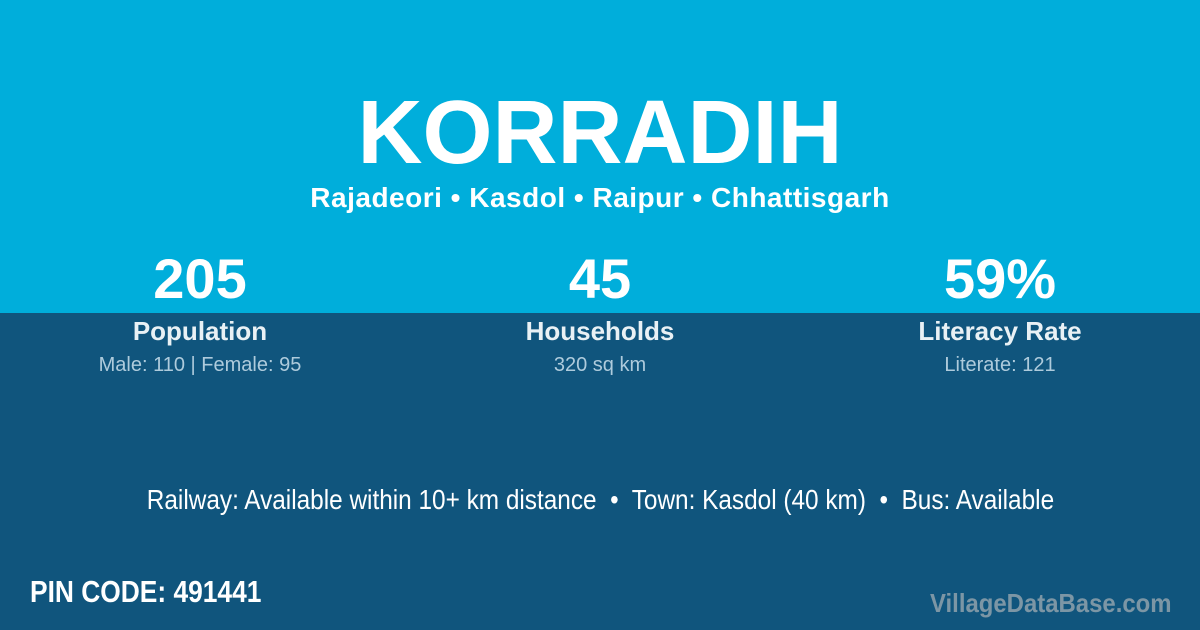 The width and height of the screenshot is (1200, 630). Describe the element at coordinates (200, 313) in the screenshot. I see `stat-population: 205 Population Male: 110 | Female: 95` at that location.